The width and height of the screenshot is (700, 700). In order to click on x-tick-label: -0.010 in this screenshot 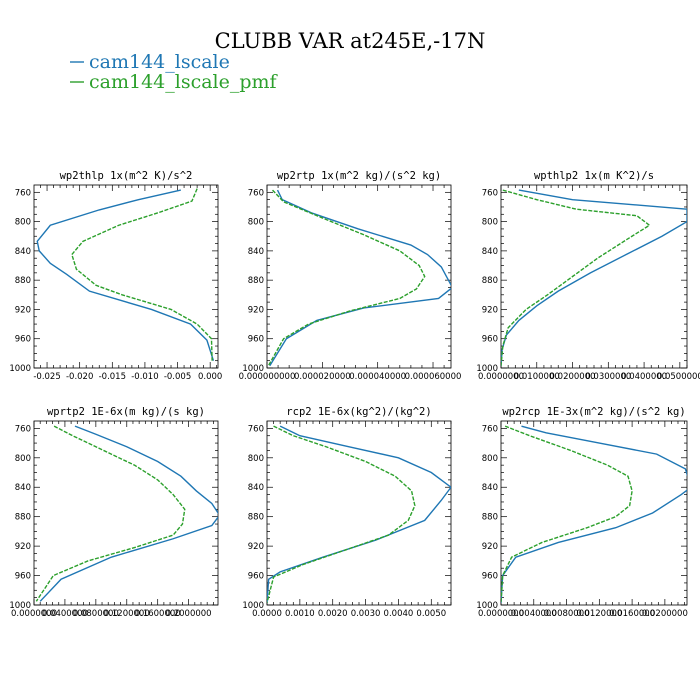, I will do `click(144, 377)`.